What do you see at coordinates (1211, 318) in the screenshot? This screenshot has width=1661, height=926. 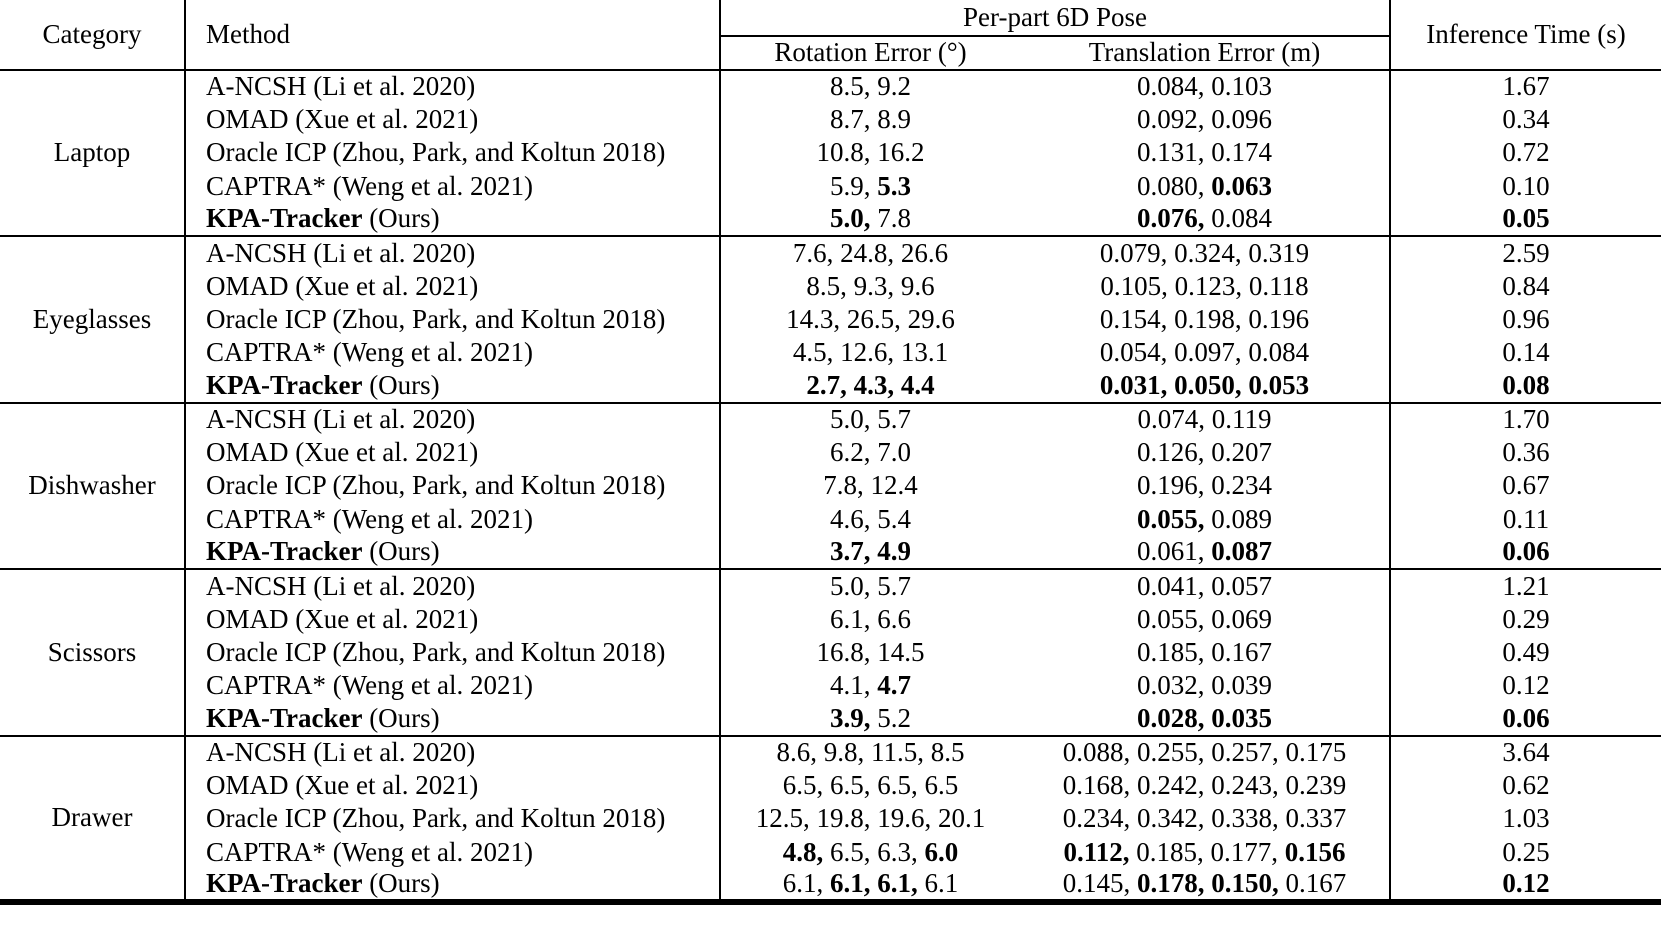 I see `value: 0.198,` at bounding box center [1211, 318].